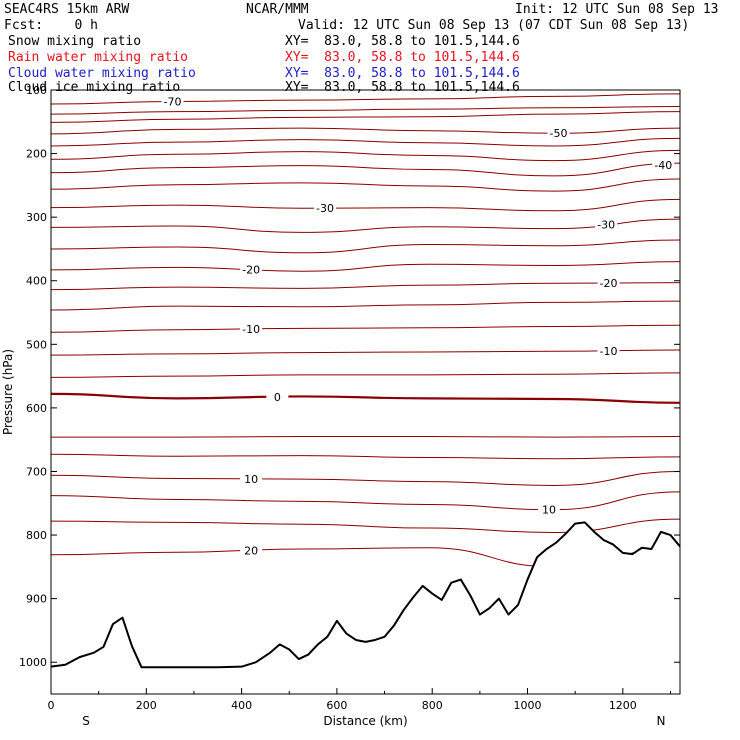 Image resolution: width=740 pixels, height=740 pixels. What do you see at coordinates (67, 9) in the screenshot?
I see `model-title: SEAC4RS 15km ARW` at bounding box center [67, 9].